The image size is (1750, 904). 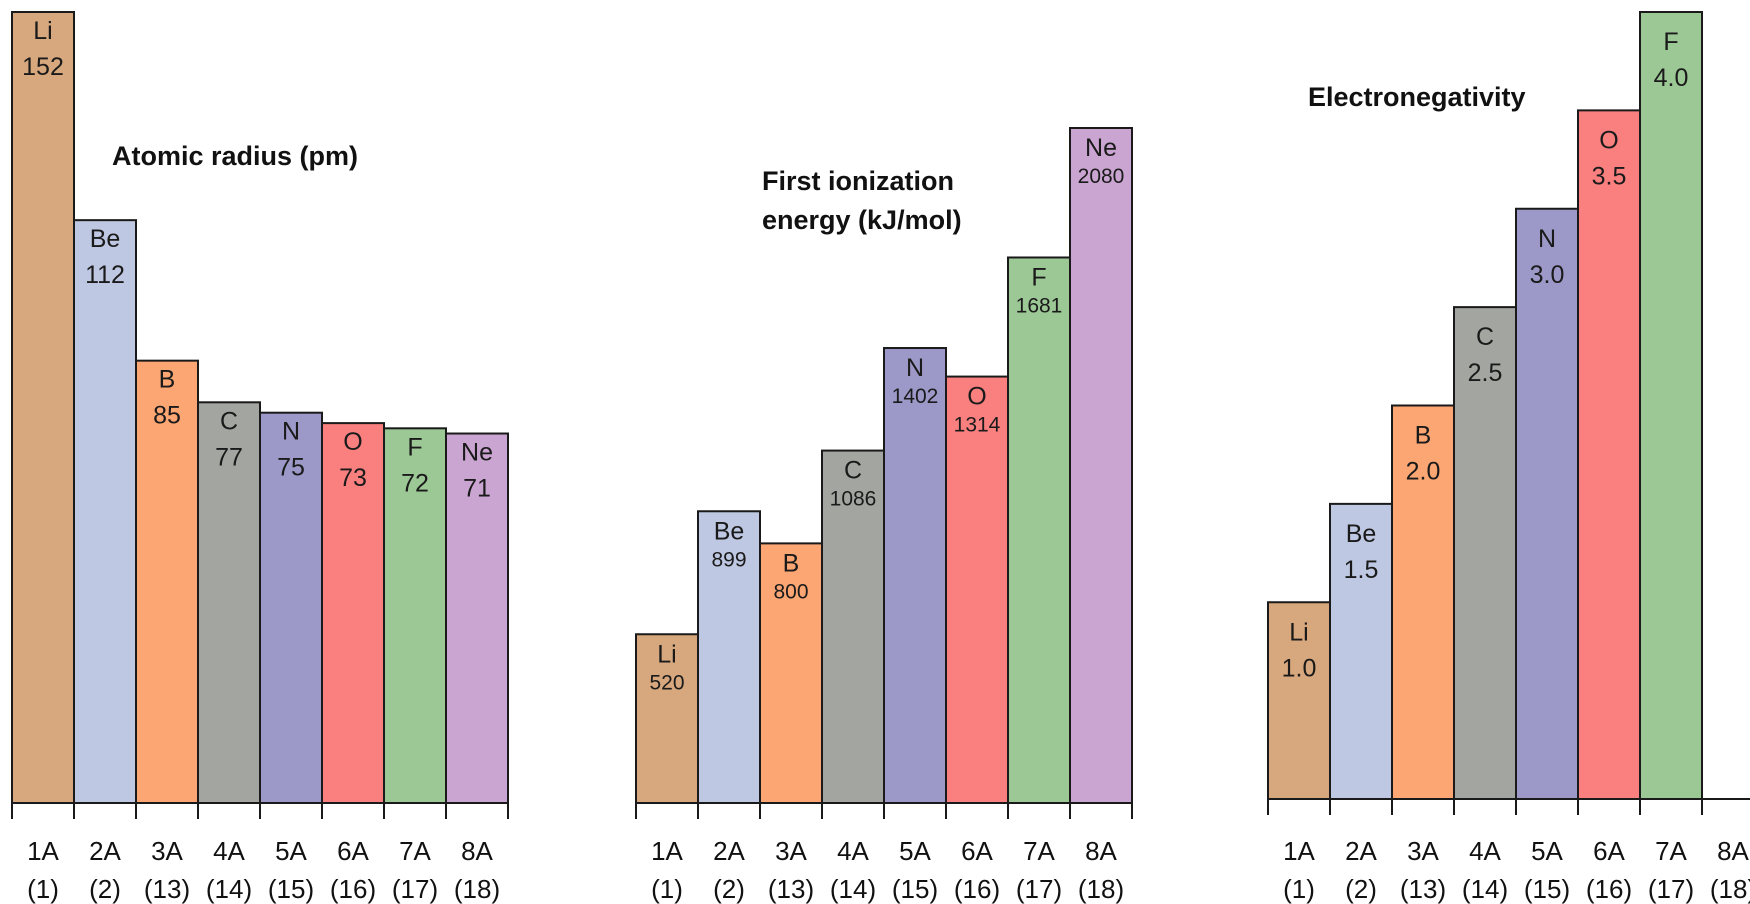 What do you see at coordinates (43, 67) in the screenshot?
I see `bar-value-label: 152` at bounding box center [43, 67].